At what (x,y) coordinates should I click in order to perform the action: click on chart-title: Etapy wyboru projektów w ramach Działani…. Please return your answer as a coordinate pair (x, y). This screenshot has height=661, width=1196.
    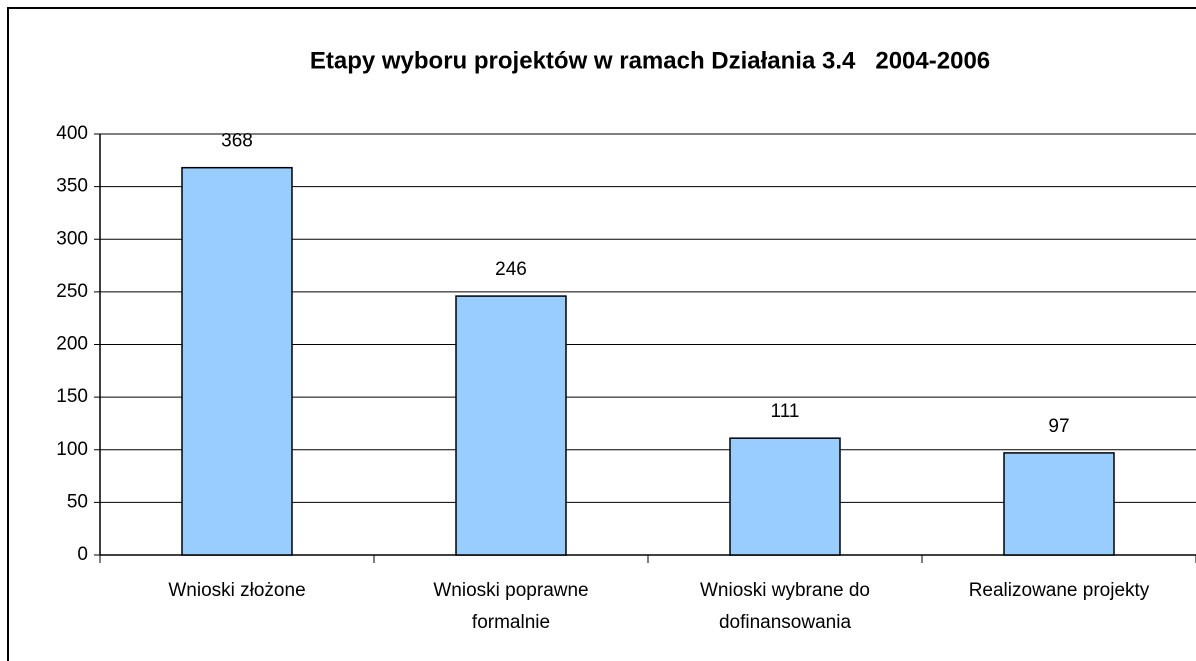
    Looking at the image, I should click on (650, 60).